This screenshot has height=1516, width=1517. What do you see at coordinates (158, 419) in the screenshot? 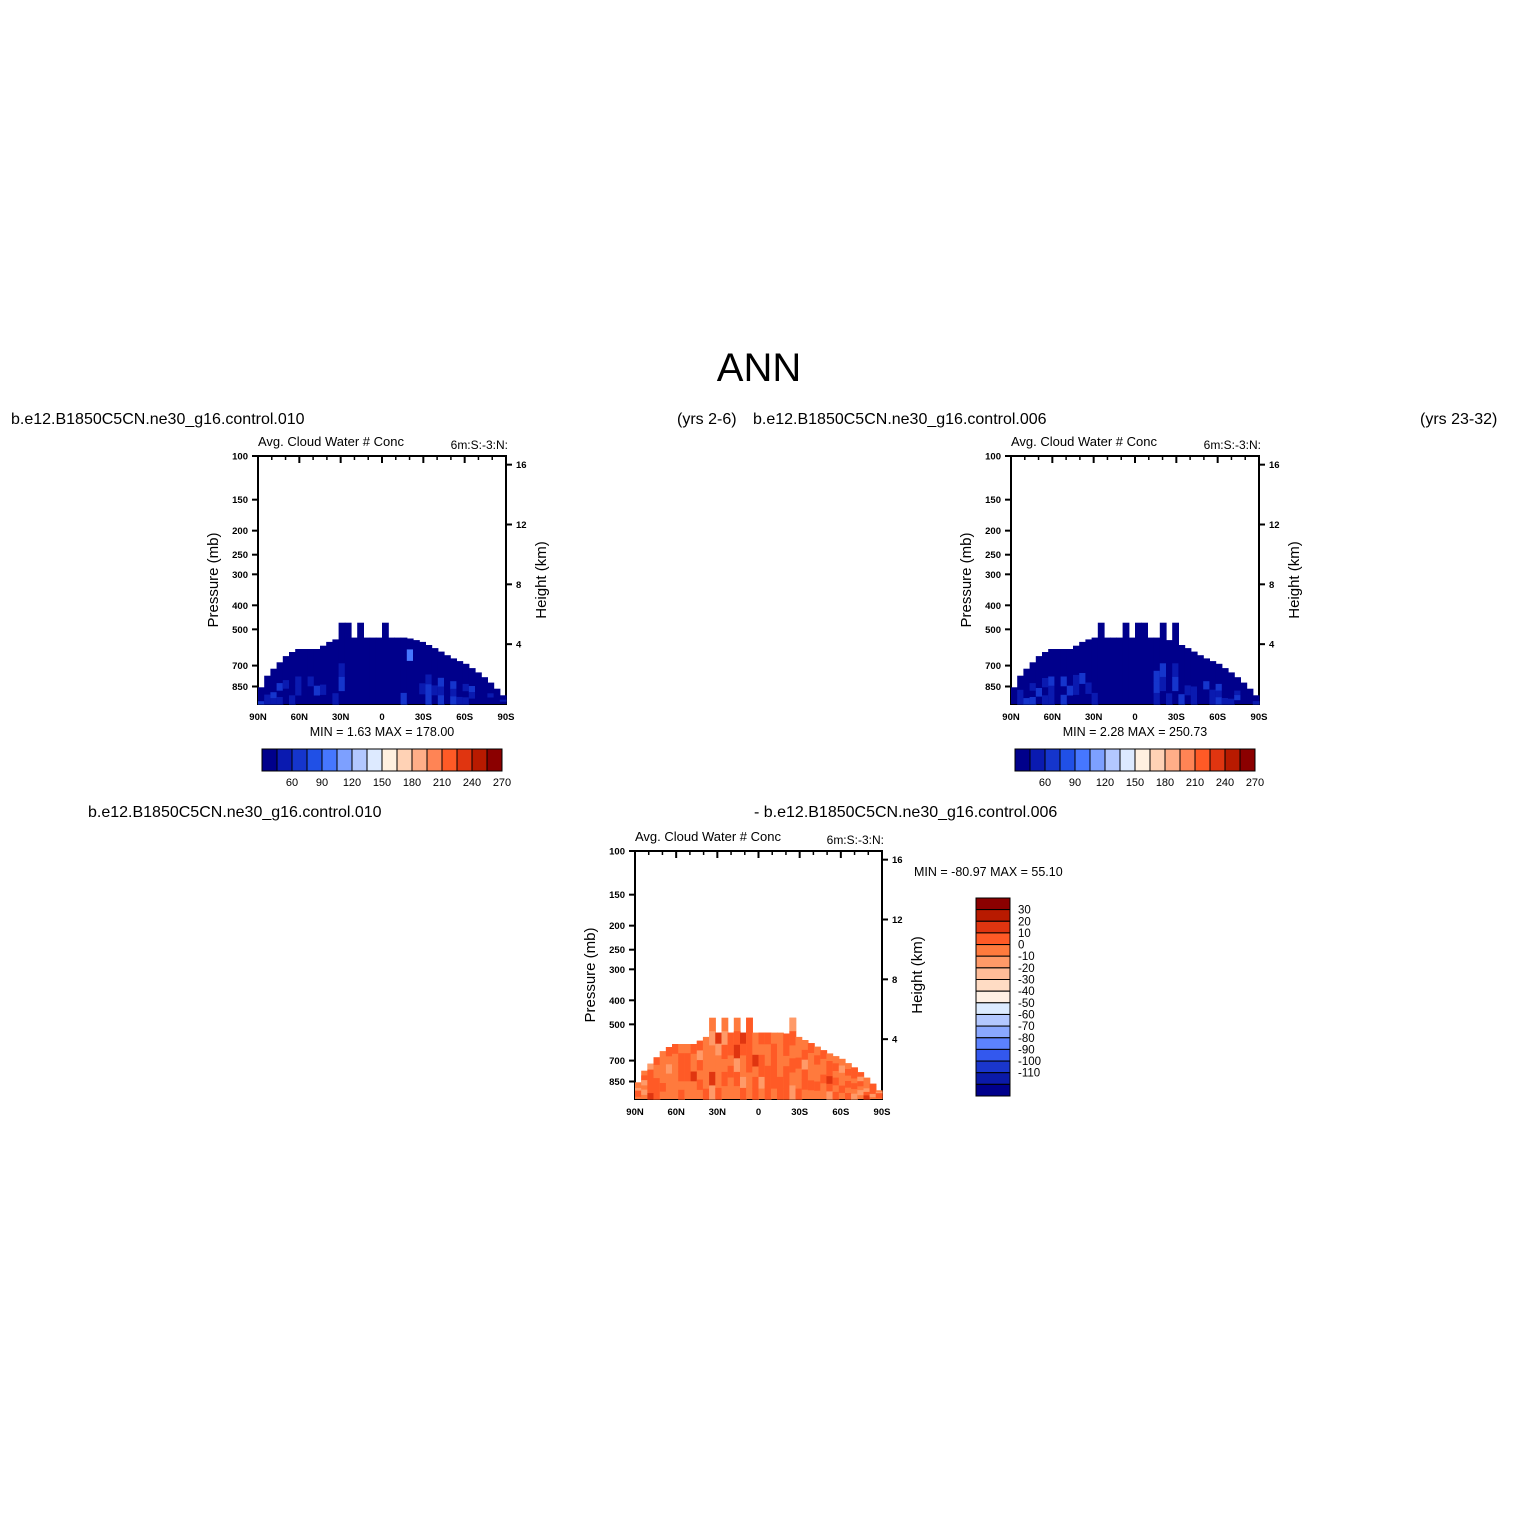
I see `top-left-case-label: b.e12.B1850C5CN.ne30_g16.control.010` at bounding box center [158, 419].